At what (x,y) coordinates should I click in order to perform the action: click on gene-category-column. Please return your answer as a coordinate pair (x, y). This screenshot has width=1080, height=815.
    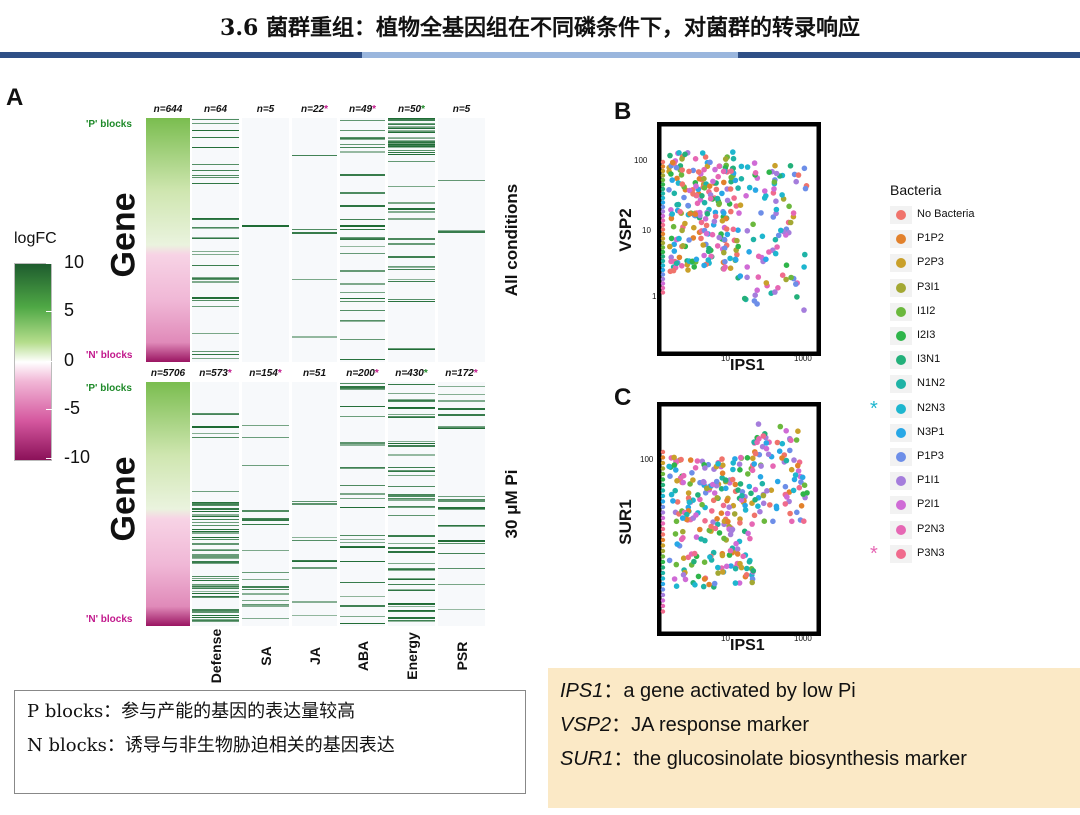
    Looking at the image, I should click on (265, 240).